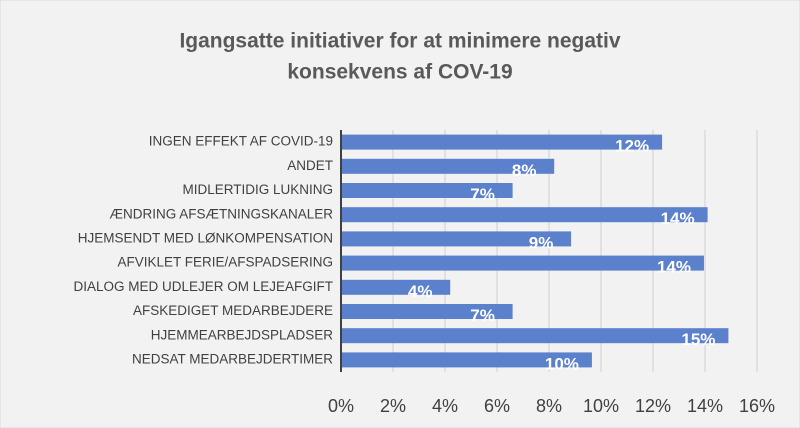 The height and width of the screenshot is (428, 800). I want to click on y-tick-label: AFSKEDIGET MEDARBEJDERE, so click(233, 310).